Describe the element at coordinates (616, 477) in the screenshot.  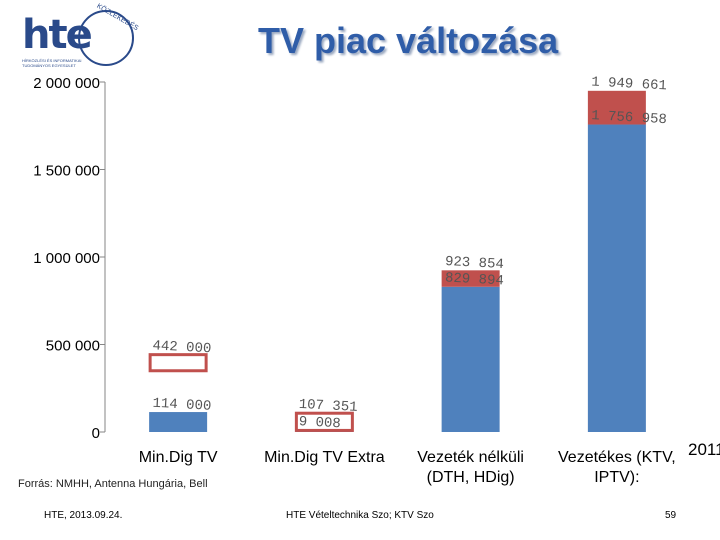
I see `category-label: IPTV):` at that location.